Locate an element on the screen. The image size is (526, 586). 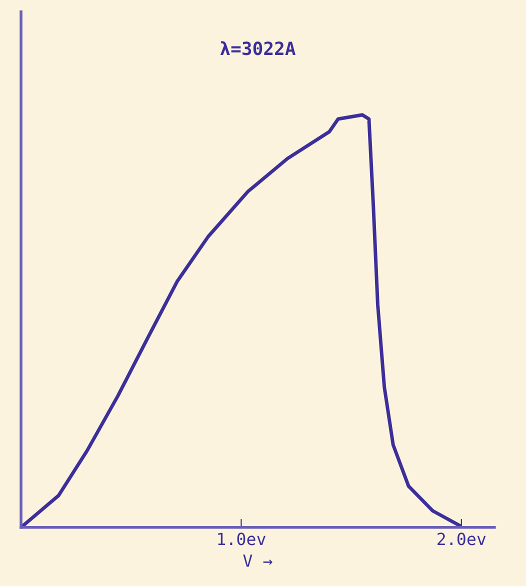
x-axis-title: V → is located at coordinates (257, 560).